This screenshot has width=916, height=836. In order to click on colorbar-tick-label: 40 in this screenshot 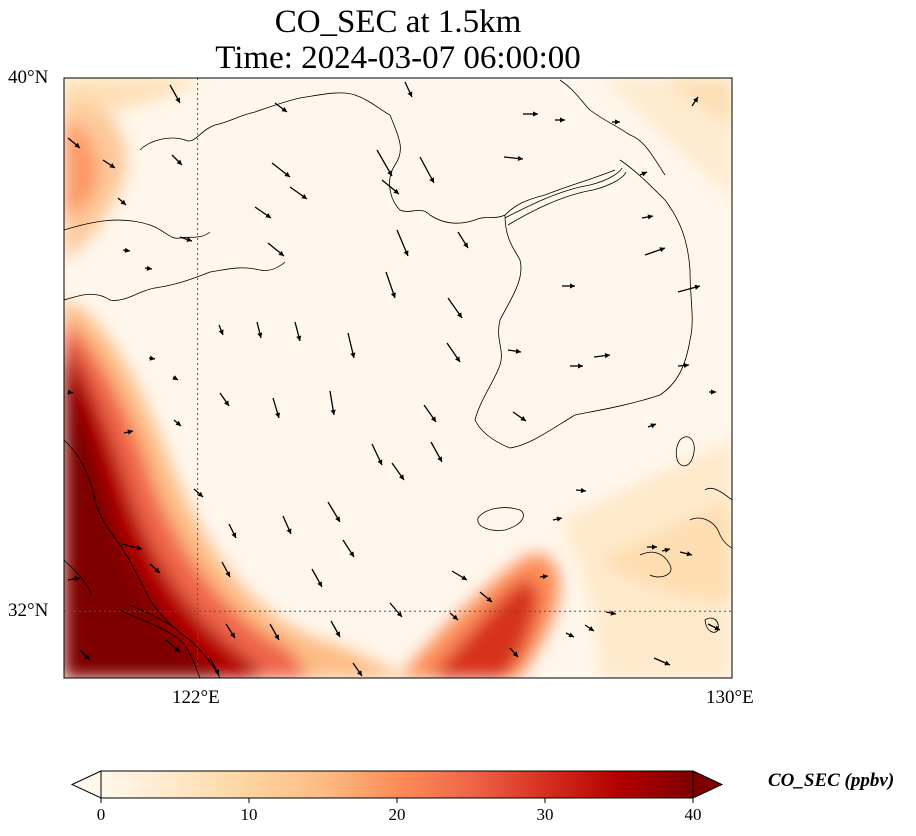, I will do `click(693, 814)`.